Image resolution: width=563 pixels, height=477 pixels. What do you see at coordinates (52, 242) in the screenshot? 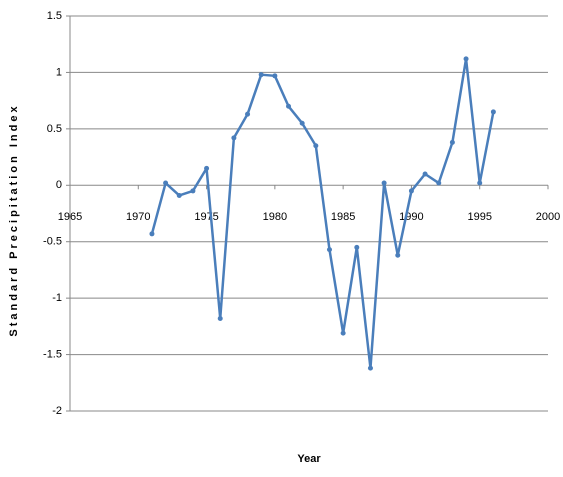
I see `y-tick-label: -0.5` at bounding box center [52, 242].